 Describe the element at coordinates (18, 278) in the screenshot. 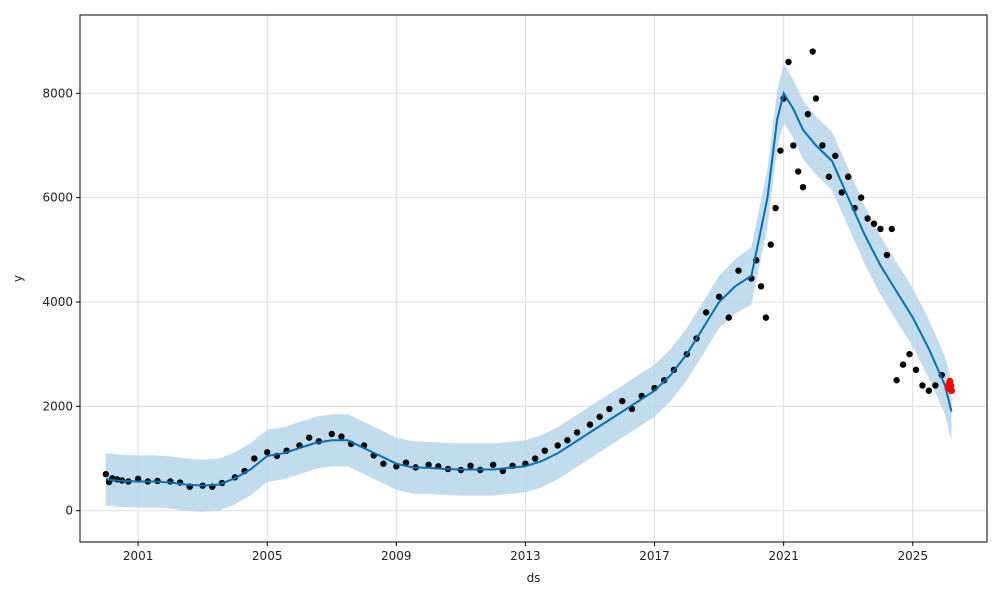

I see `y-axis-label: y` at that location.